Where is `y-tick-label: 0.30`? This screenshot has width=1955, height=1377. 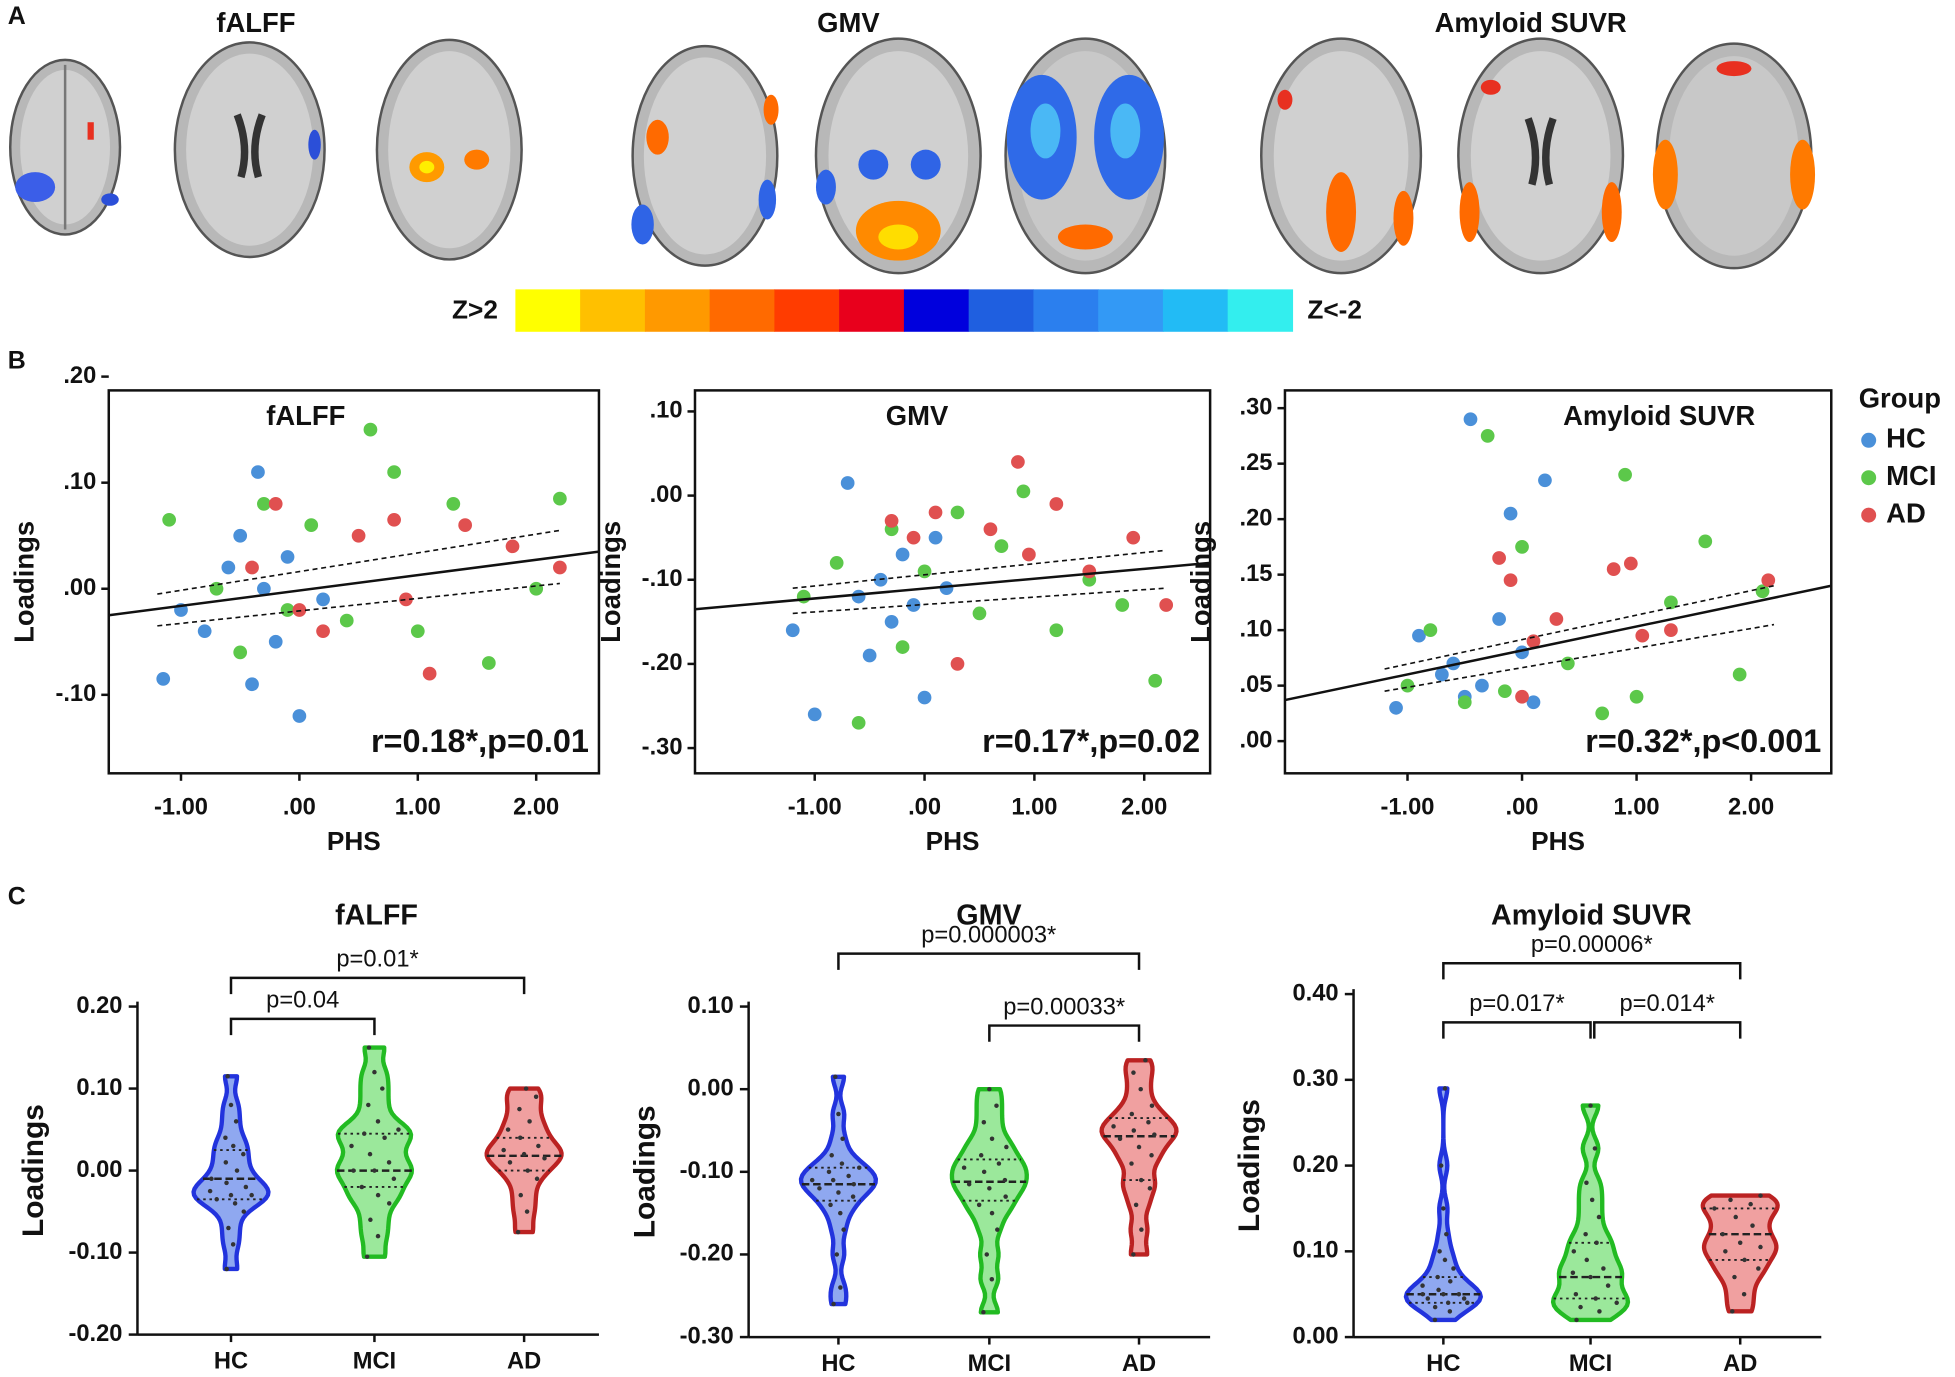
y-tick-label: 0.30 is located at coordinates (1315, 1079).